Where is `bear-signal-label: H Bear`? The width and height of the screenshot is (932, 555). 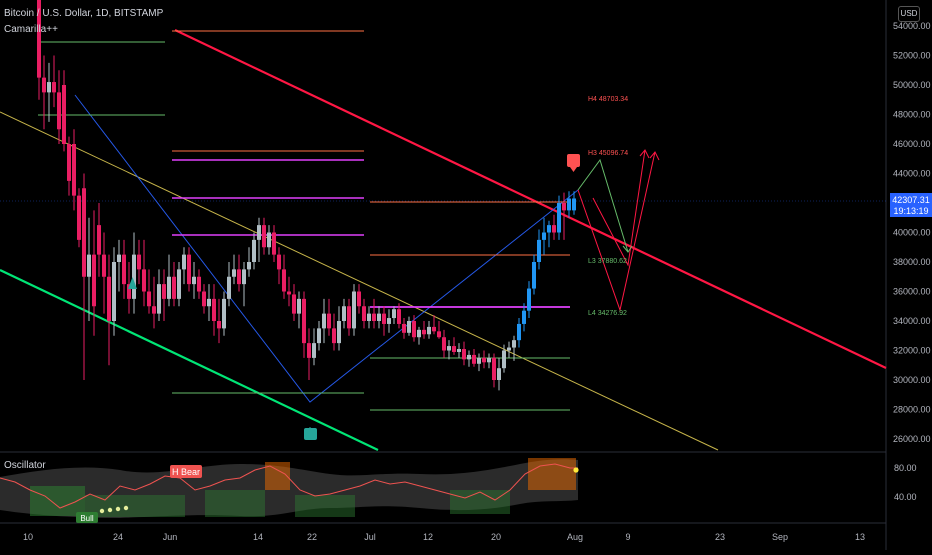 bear-signal-label: H Bear is located at coordinates (186, 472).